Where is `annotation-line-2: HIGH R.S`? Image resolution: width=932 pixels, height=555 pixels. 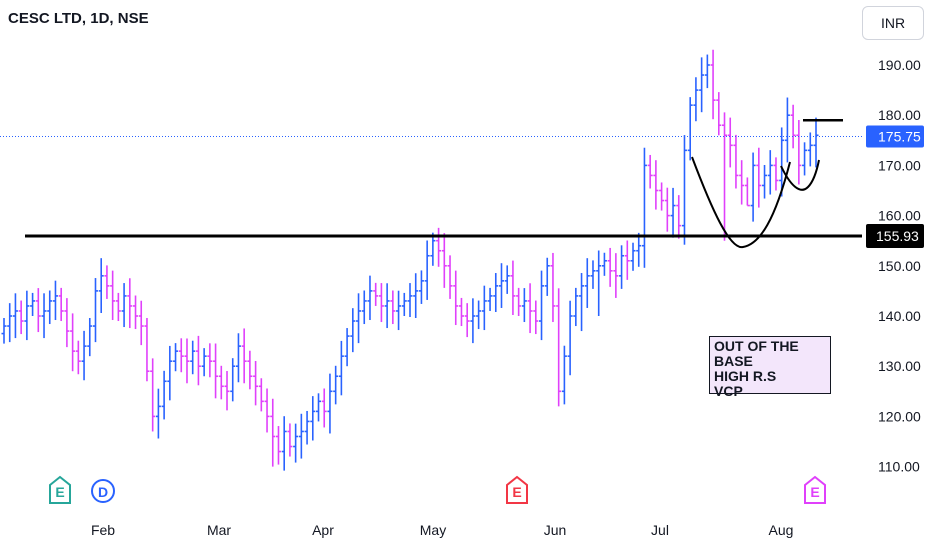 annotation-line-2: HIGH R.S is located at coordinates (745, 376).